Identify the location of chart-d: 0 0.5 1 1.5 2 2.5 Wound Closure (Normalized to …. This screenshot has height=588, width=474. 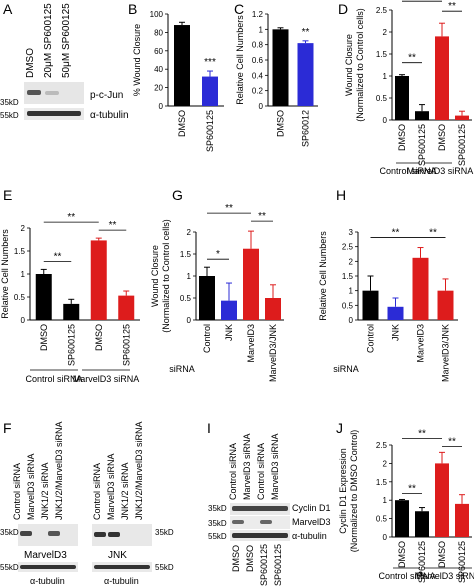
(408, 83).